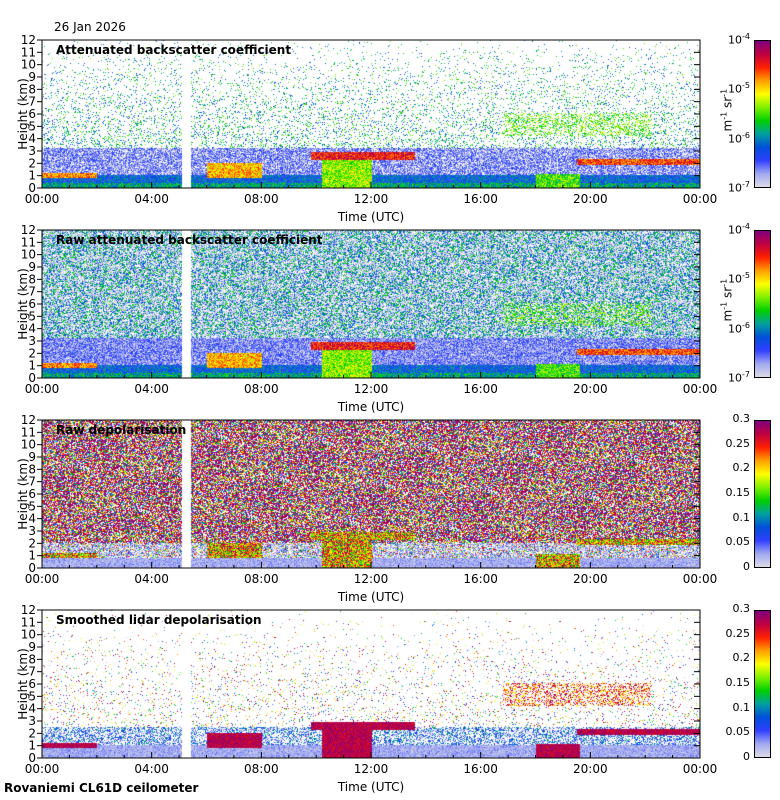 The height and width of the screenshot is (800, 780). I want to click on y-tick-label: 9, so click(32, 77).